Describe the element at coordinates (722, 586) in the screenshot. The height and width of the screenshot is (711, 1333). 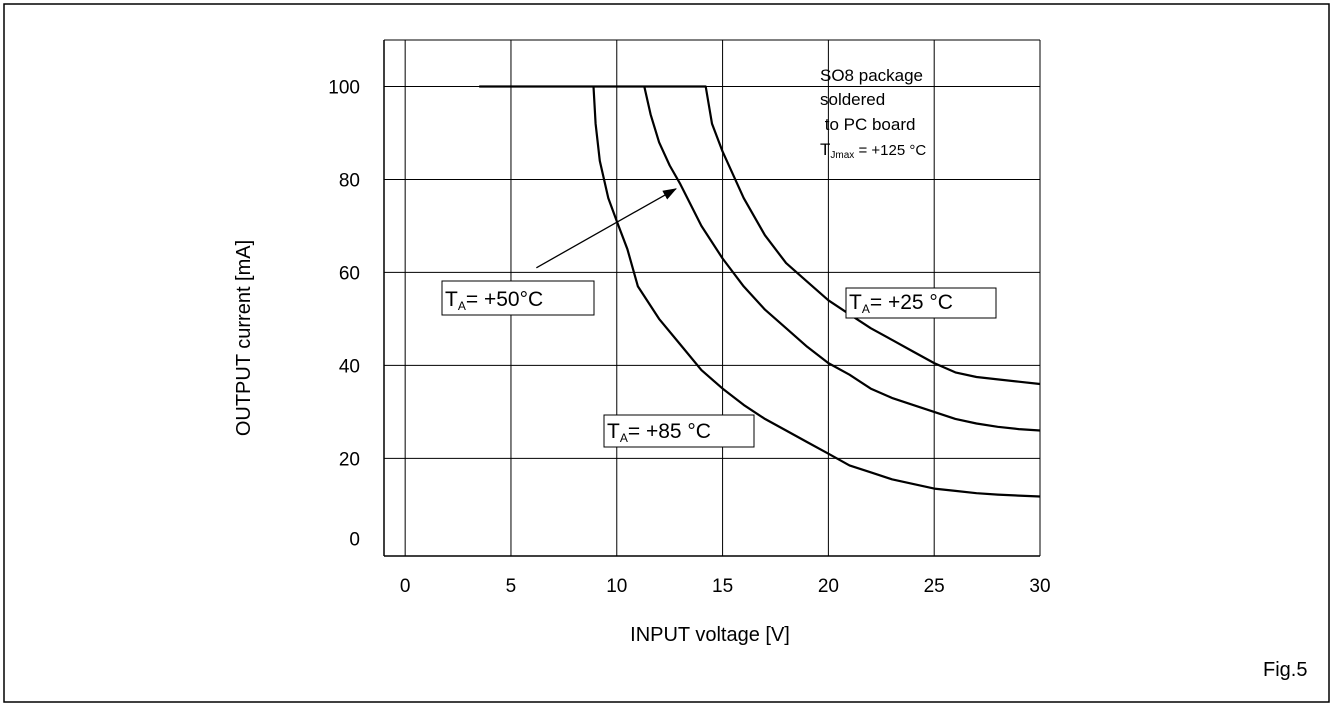
I see `x-tick-label-15: 15` at that location.